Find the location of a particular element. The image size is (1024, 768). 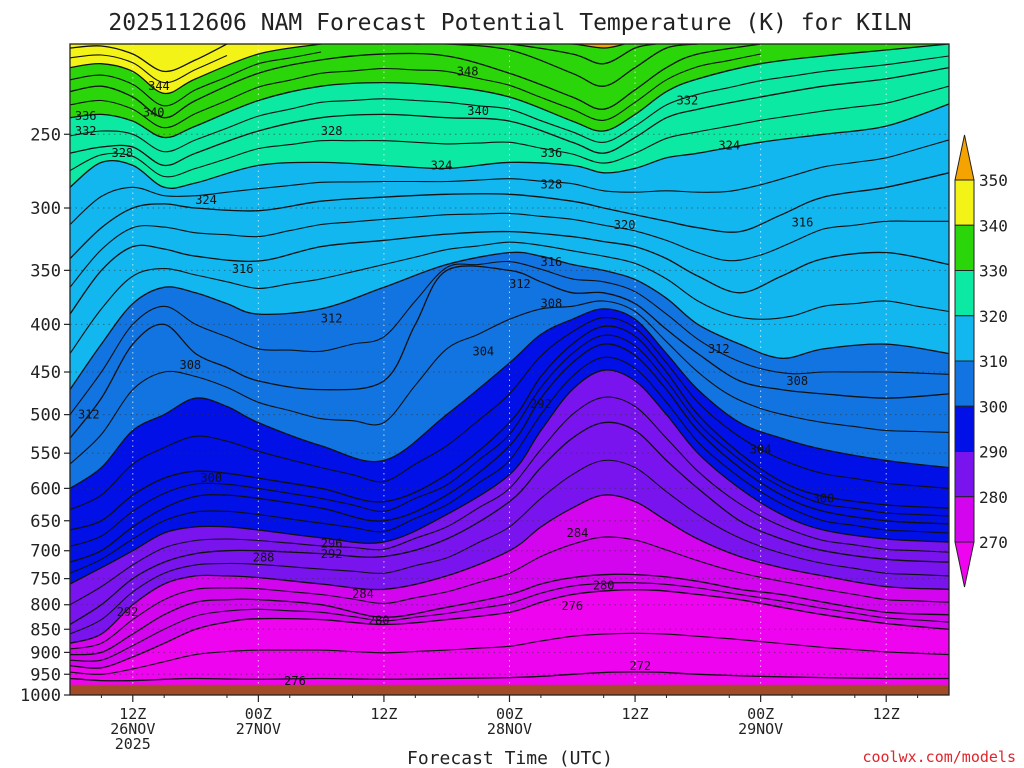

contour-label: 288 is located at coordinates (264, 558).